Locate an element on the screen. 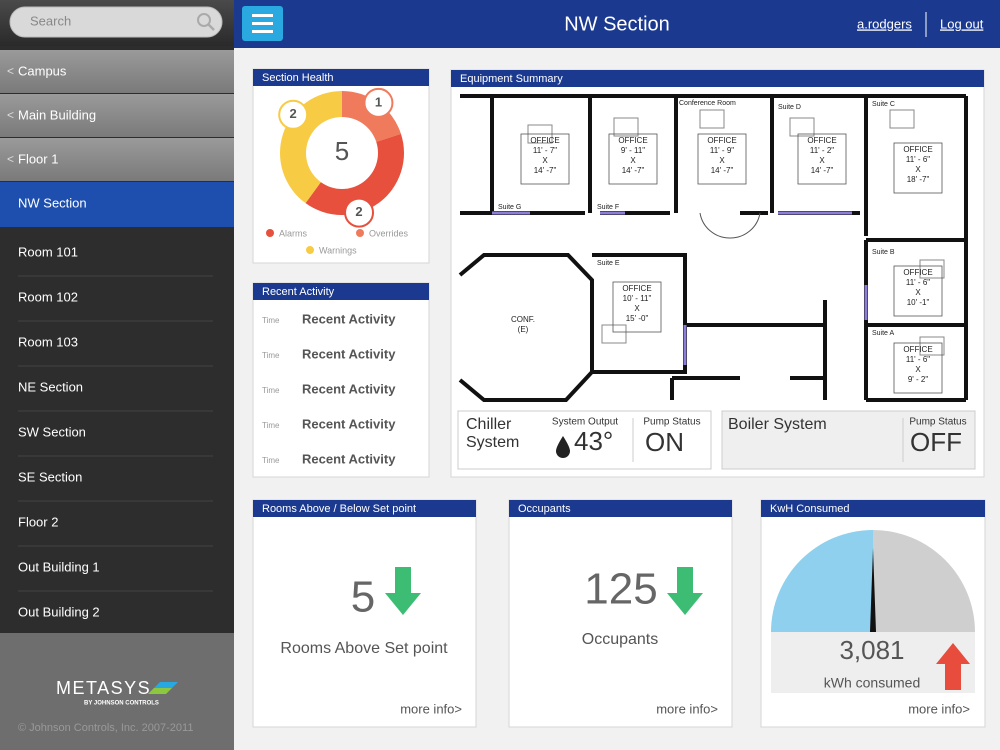 The width and height of the screenshot is (1000, 750). nav-item: Room 101 is located at coordinates (48, 251).